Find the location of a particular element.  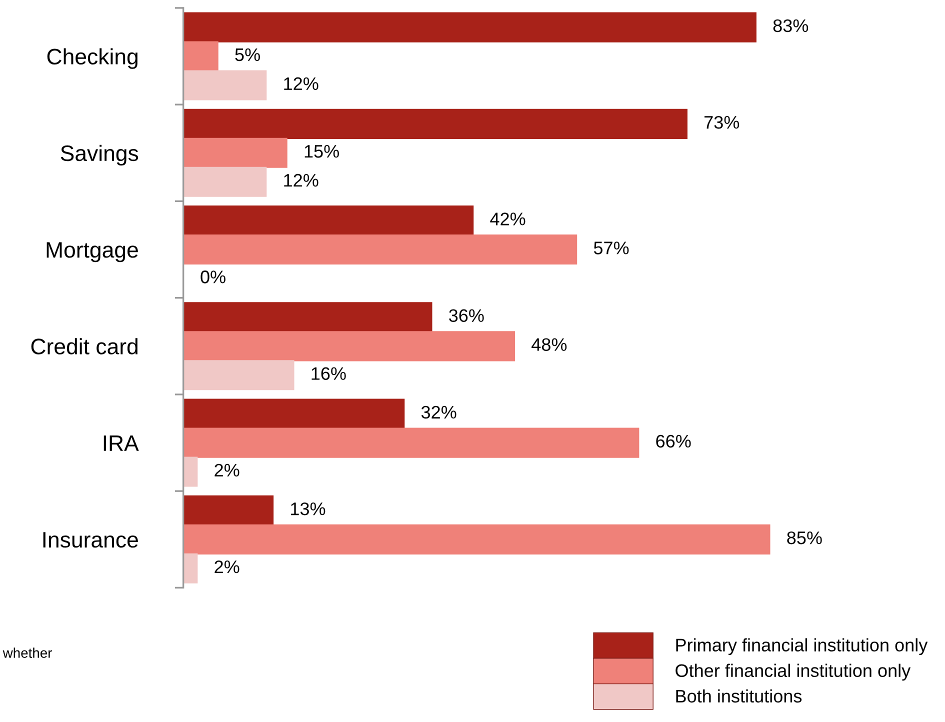

y-tick-label: Insurance is located at coordinates (90, 540).